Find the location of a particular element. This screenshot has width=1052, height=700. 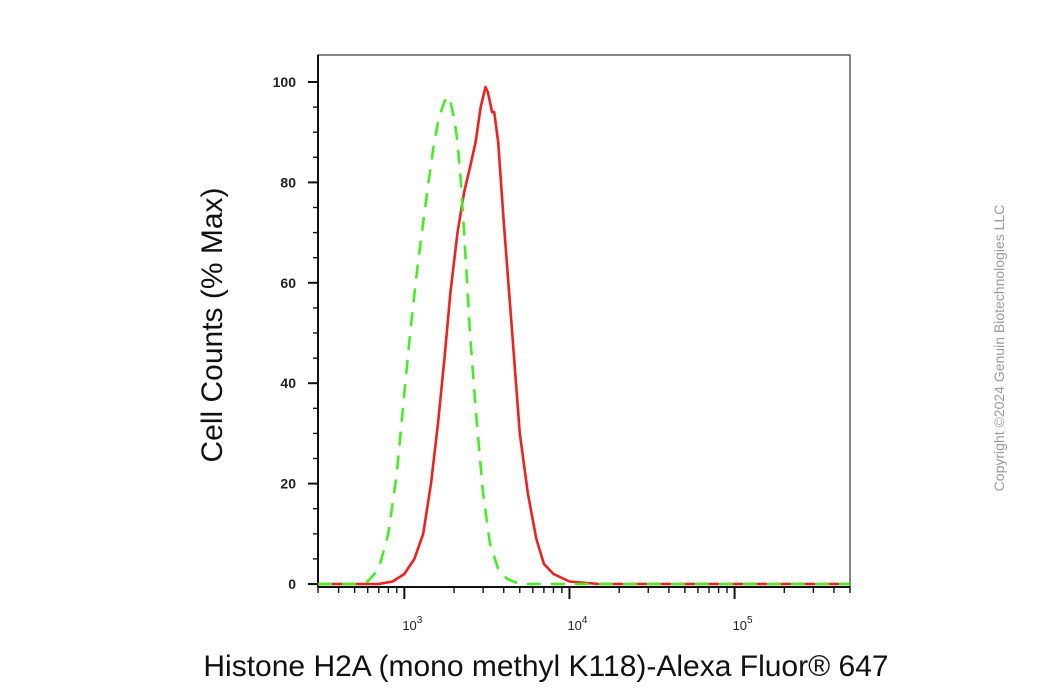

y-tick-label: 40 is located at coordinates (288, 383).